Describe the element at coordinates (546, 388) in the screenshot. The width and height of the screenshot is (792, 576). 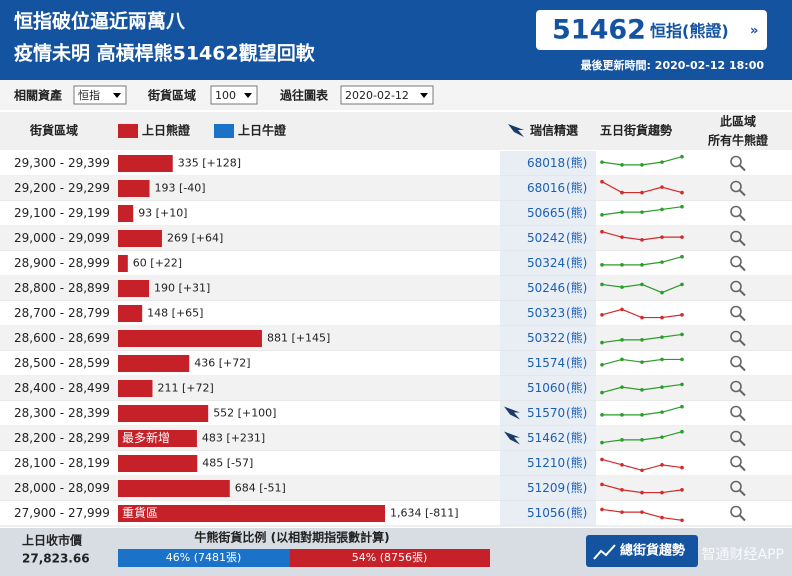
I see `code: 51060` at that location.